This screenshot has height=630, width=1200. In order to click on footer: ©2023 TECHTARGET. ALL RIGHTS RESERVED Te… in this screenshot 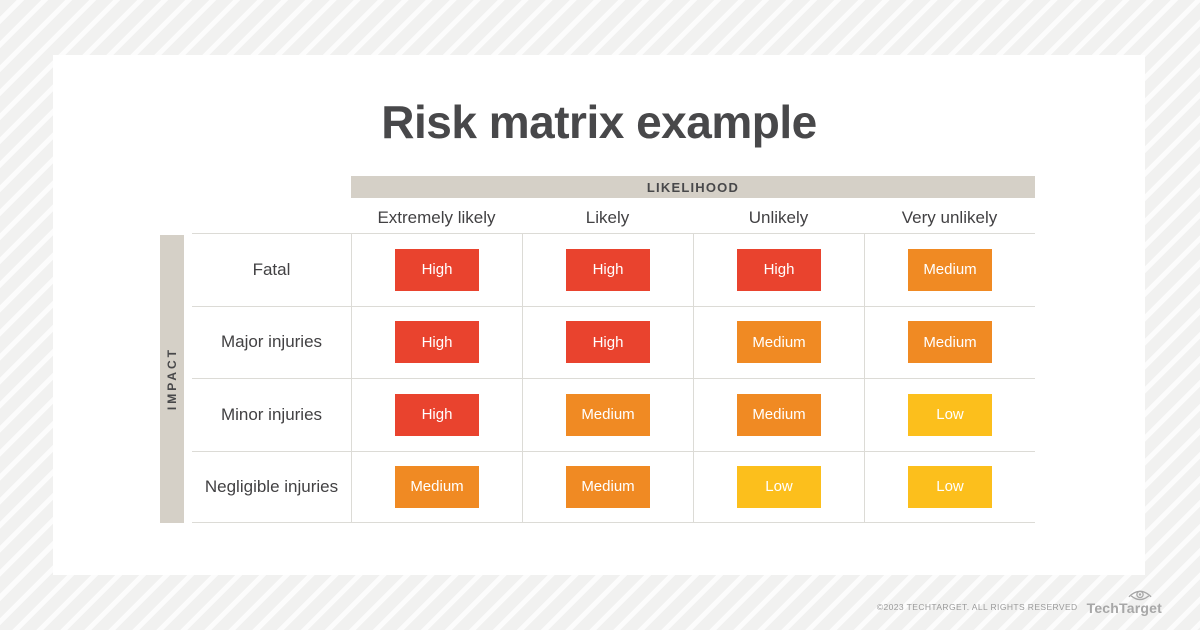, I will do `click(1019, 602)`.